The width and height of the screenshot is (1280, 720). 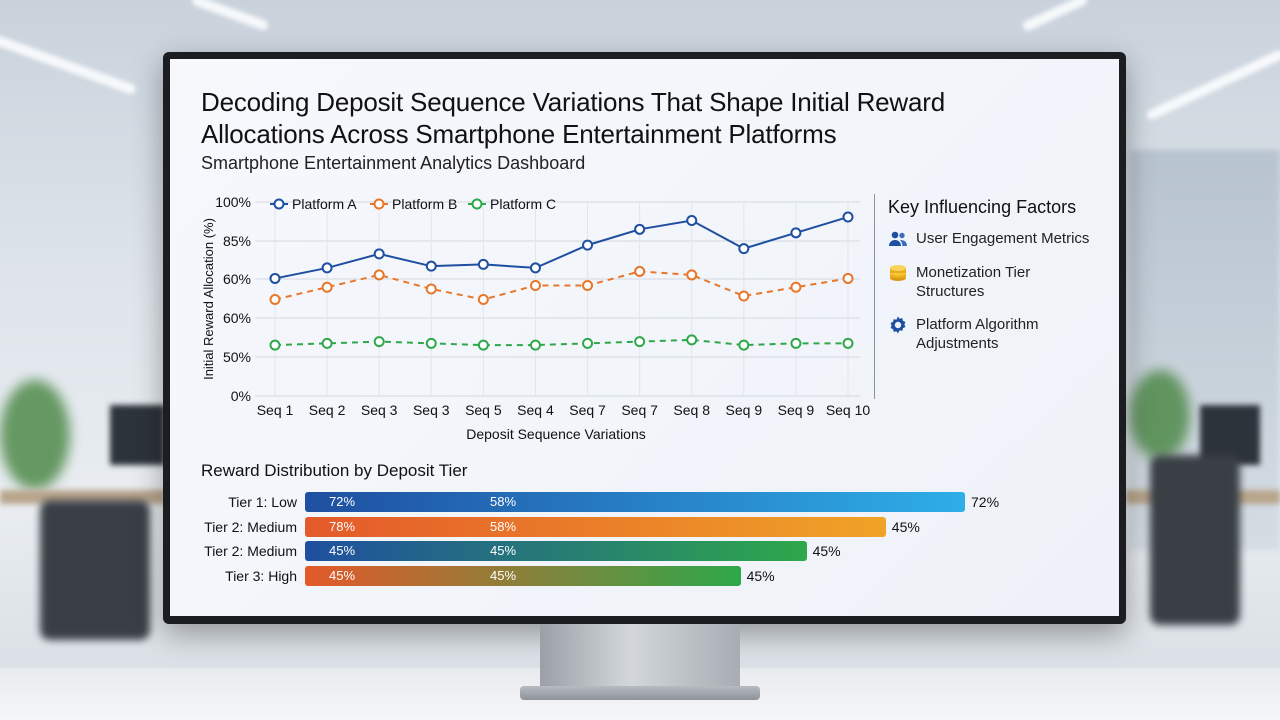 What do you see at coordinates (250, 527) in the screenshot?
I see `tier-label: Tier 2: Medium` at bounding box center [250, 527].